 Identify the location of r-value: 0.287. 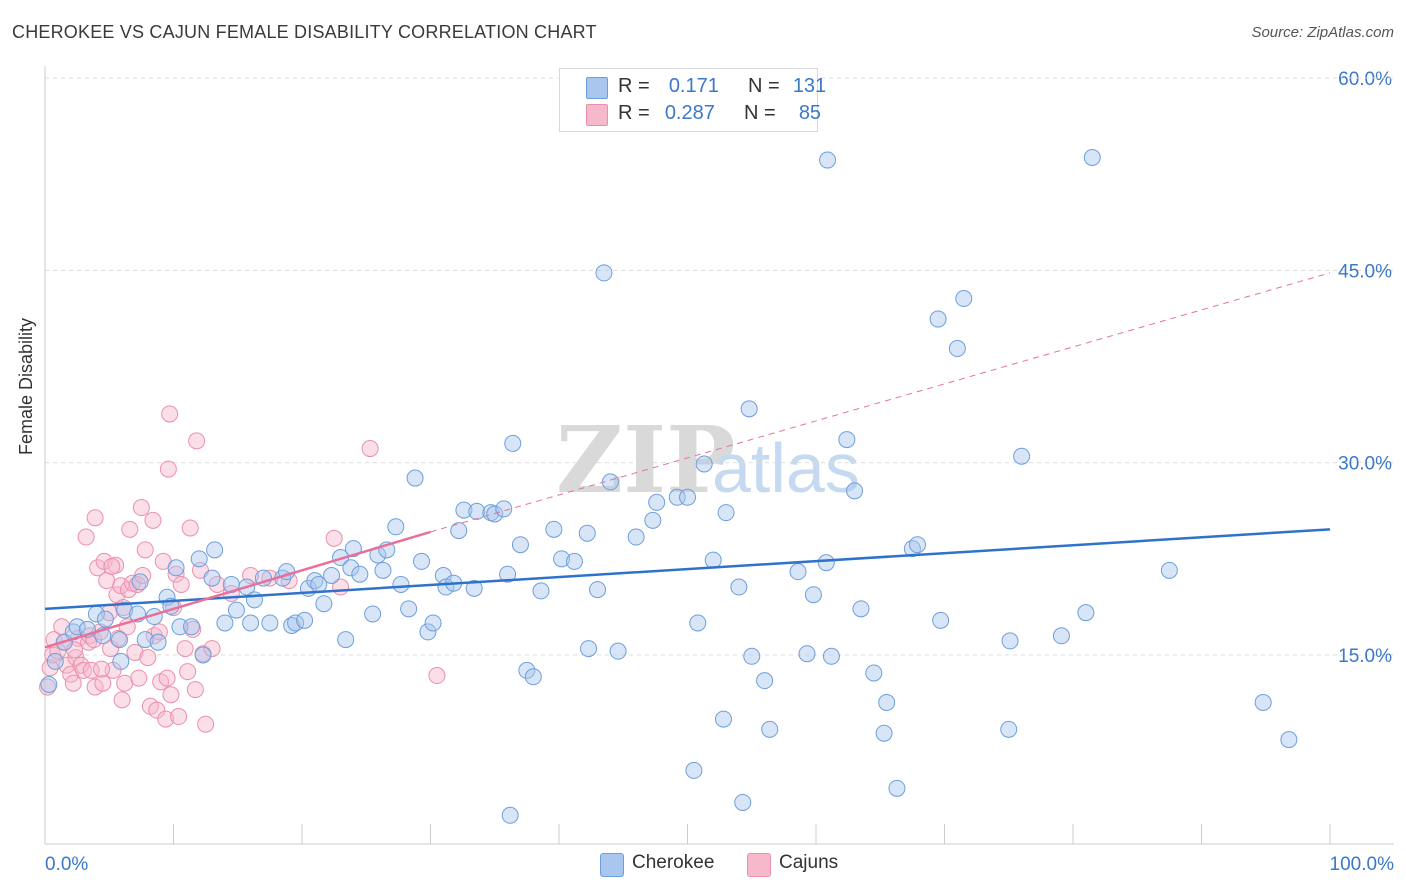
(689, 113).